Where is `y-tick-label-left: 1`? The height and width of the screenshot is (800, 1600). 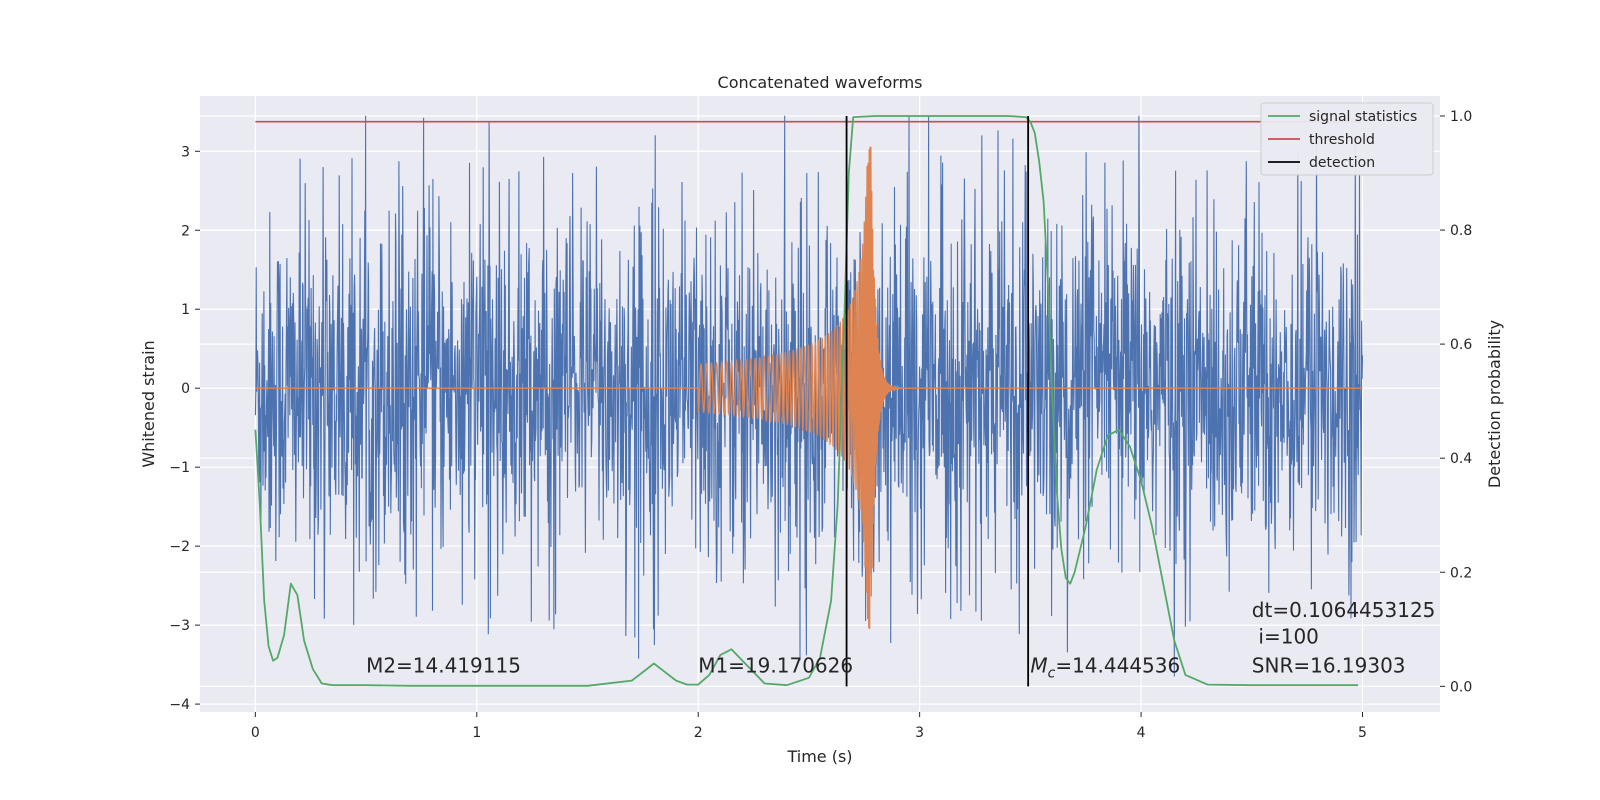 y-tick-label-left: 1 is located at coordinates (185, 310).